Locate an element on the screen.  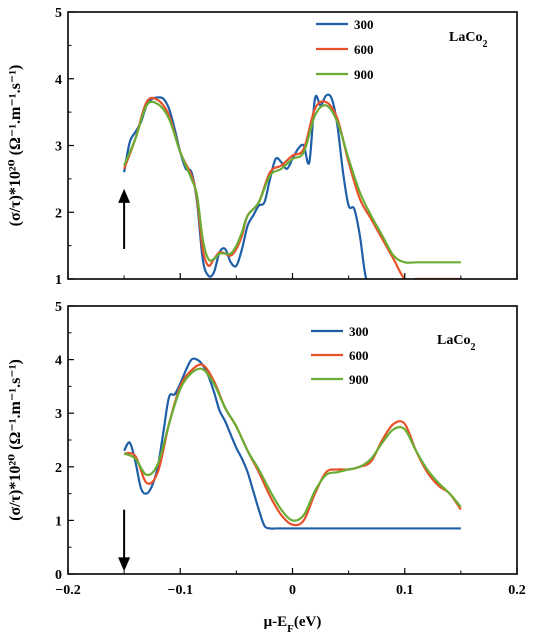
x-axis-label: μ-EF(eV) is located at coordinates (293, 624).